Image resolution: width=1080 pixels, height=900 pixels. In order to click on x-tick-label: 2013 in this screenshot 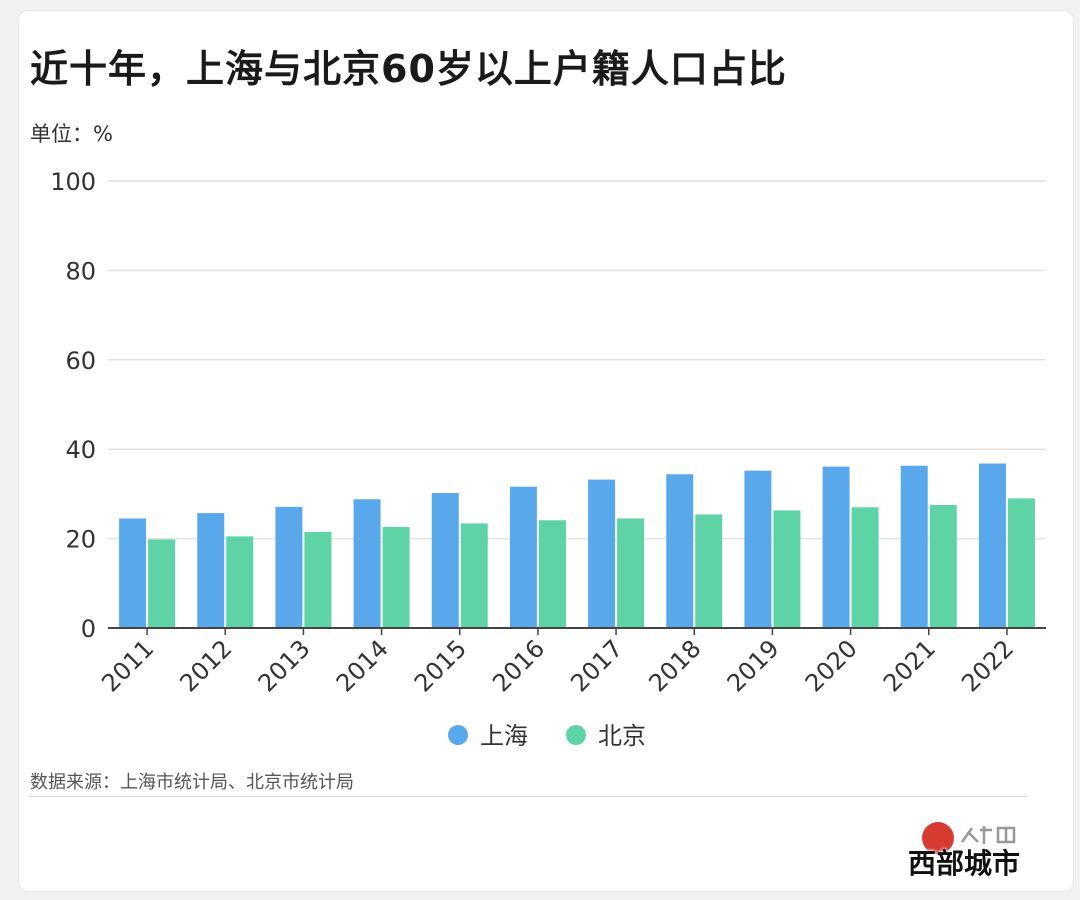, I will do `click(284, 665)`.